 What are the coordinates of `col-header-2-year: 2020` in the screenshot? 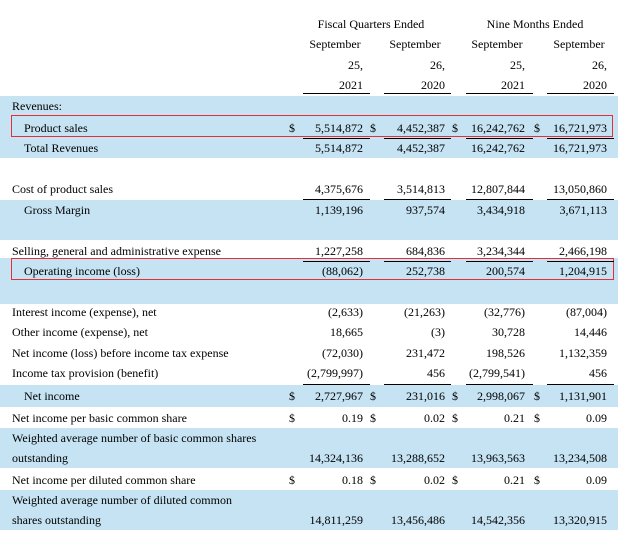 It's located at (433, 85).